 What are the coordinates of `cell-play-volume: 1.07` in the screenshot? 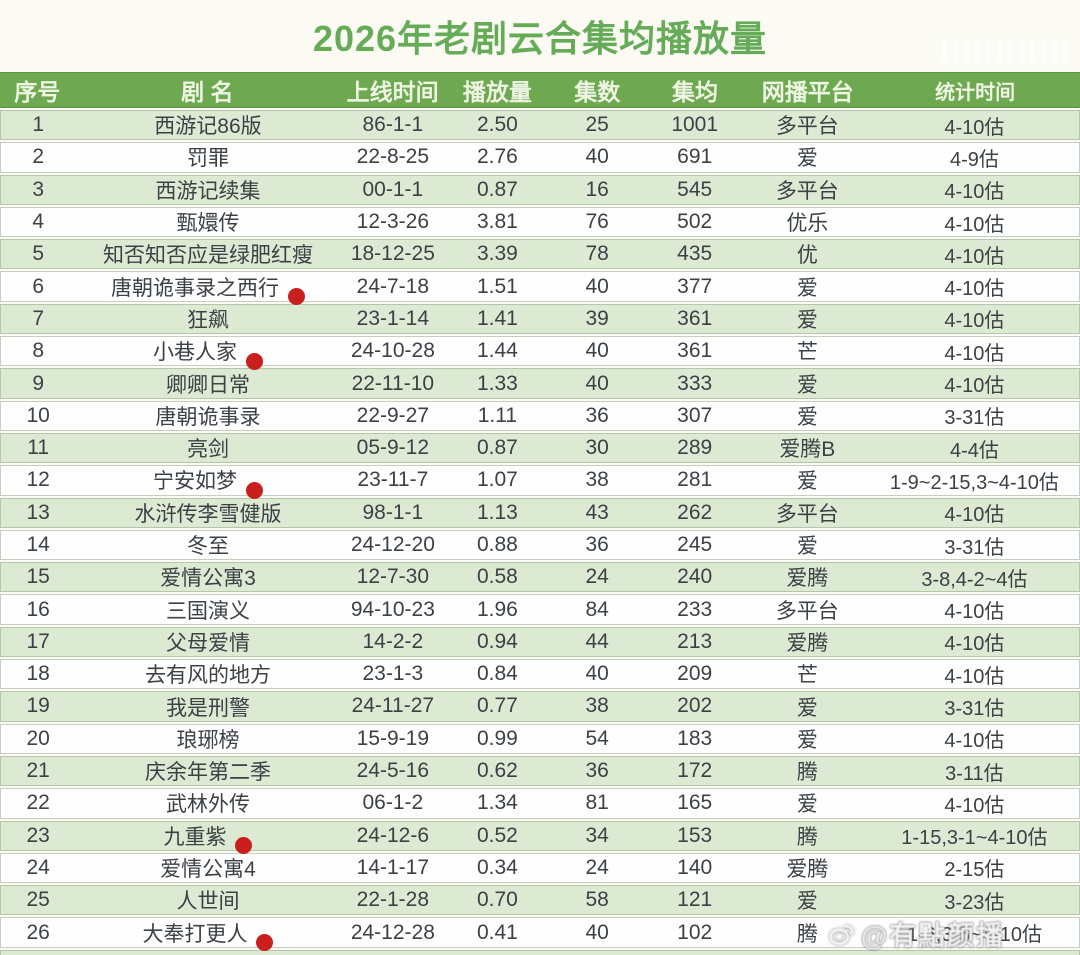 It's located at (497, 480).